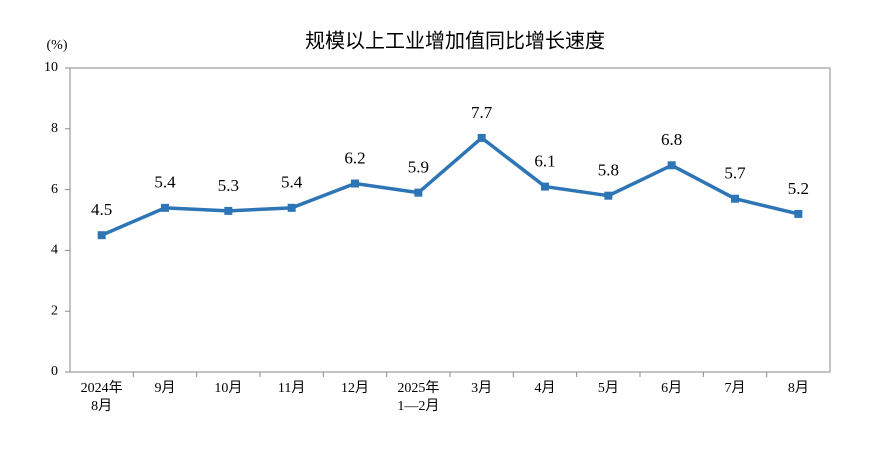  Describe the element at coordinates (545, 388) in the screenshot. I see `x-tick-label: 4月` at that location.